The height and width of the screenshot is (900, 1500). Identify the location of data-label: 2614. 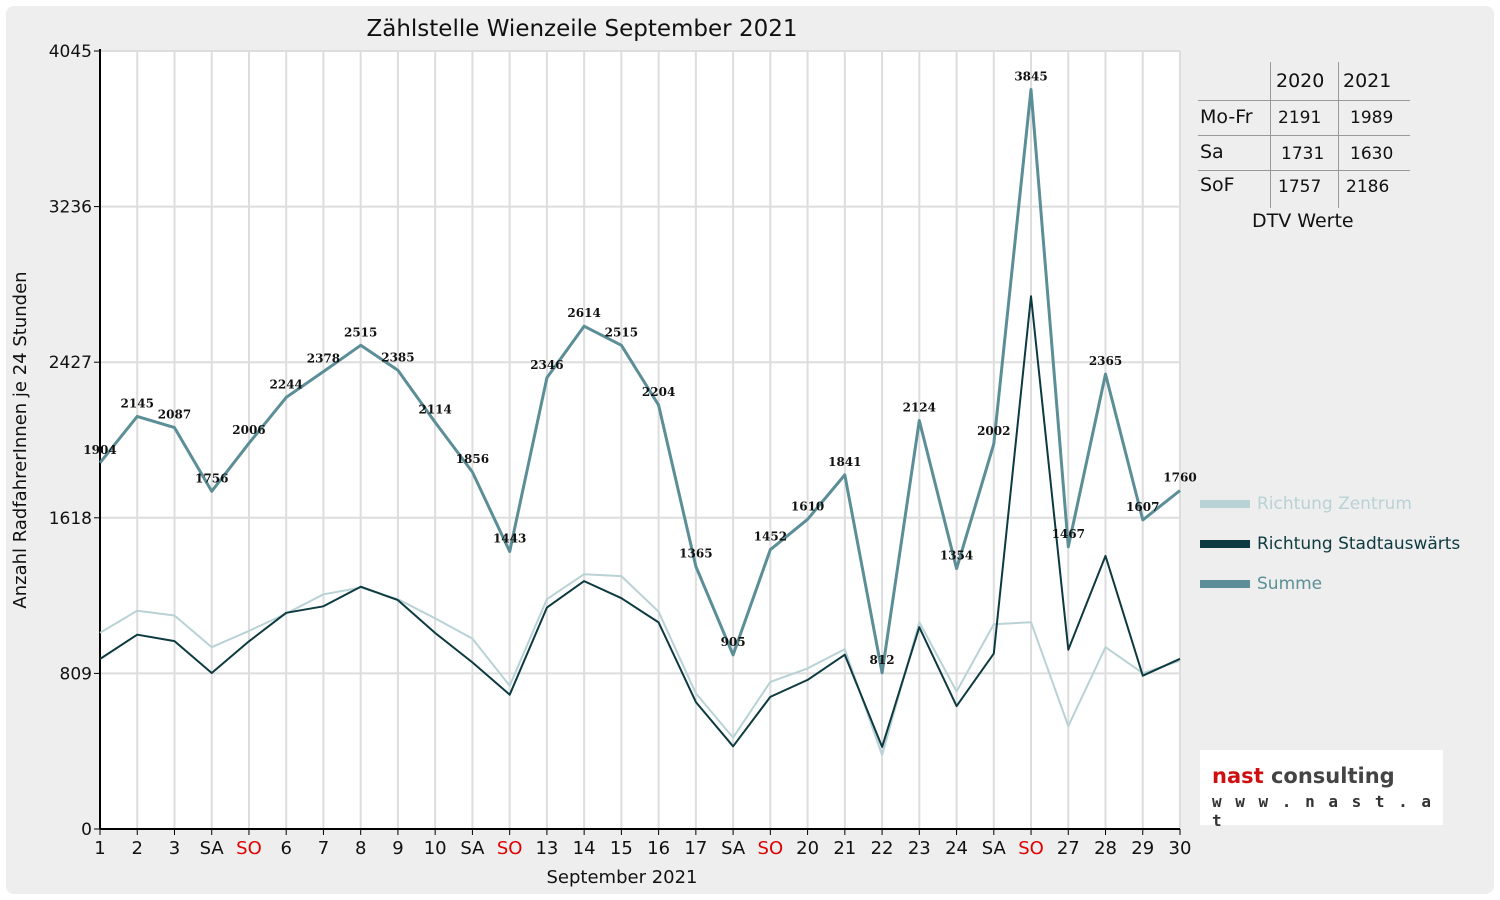
(583, 313).